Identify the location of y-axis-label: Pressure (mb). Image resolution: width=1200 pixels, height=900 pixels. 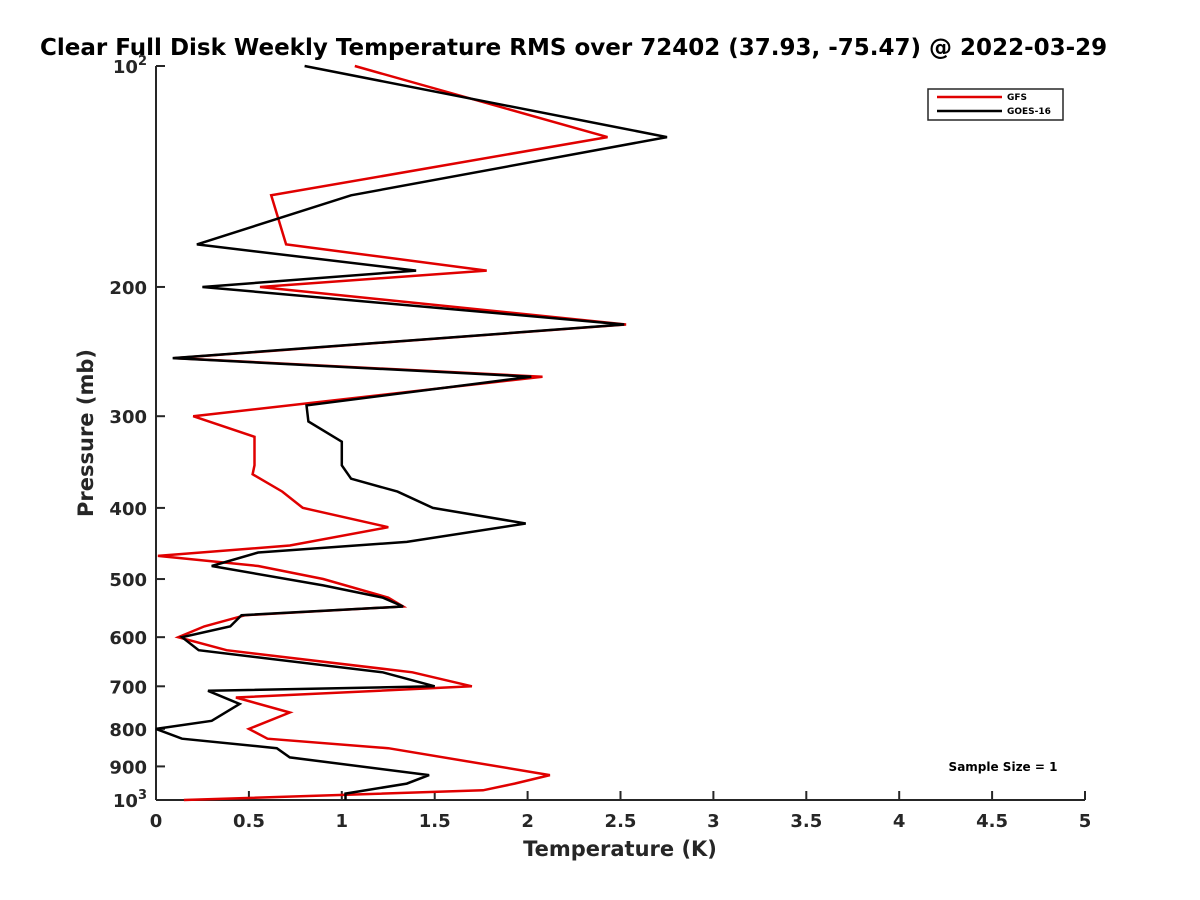
(86, 433).